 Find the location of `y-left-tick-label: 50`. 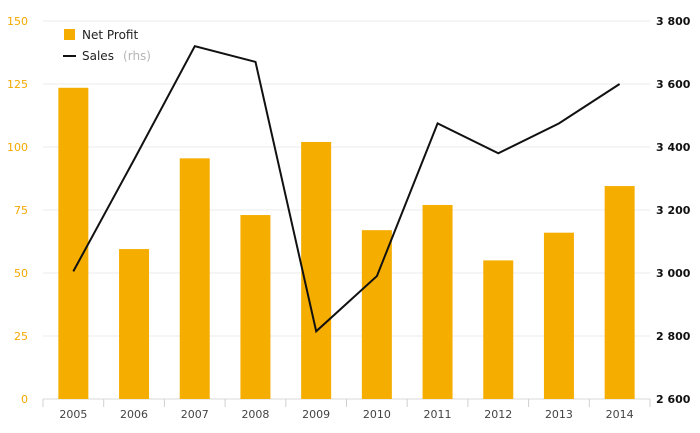

y-left-tick-label: 50 is located at coordinates (21, 273).